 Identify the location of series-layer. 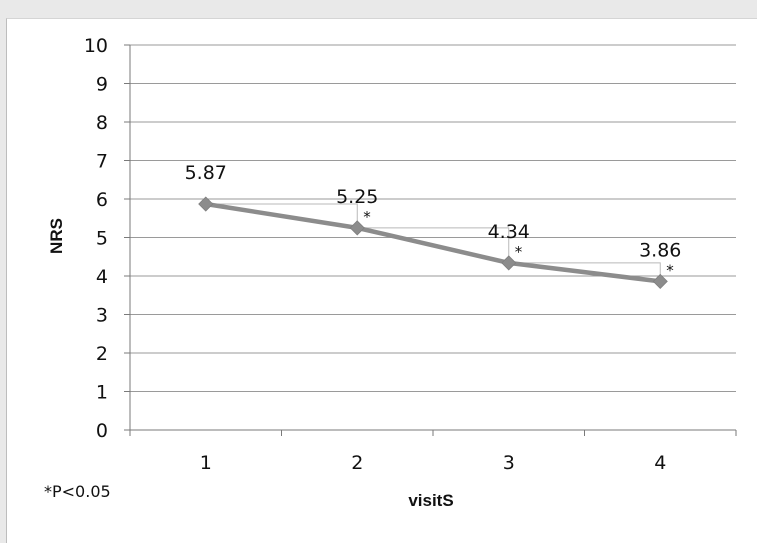
(433, 242).